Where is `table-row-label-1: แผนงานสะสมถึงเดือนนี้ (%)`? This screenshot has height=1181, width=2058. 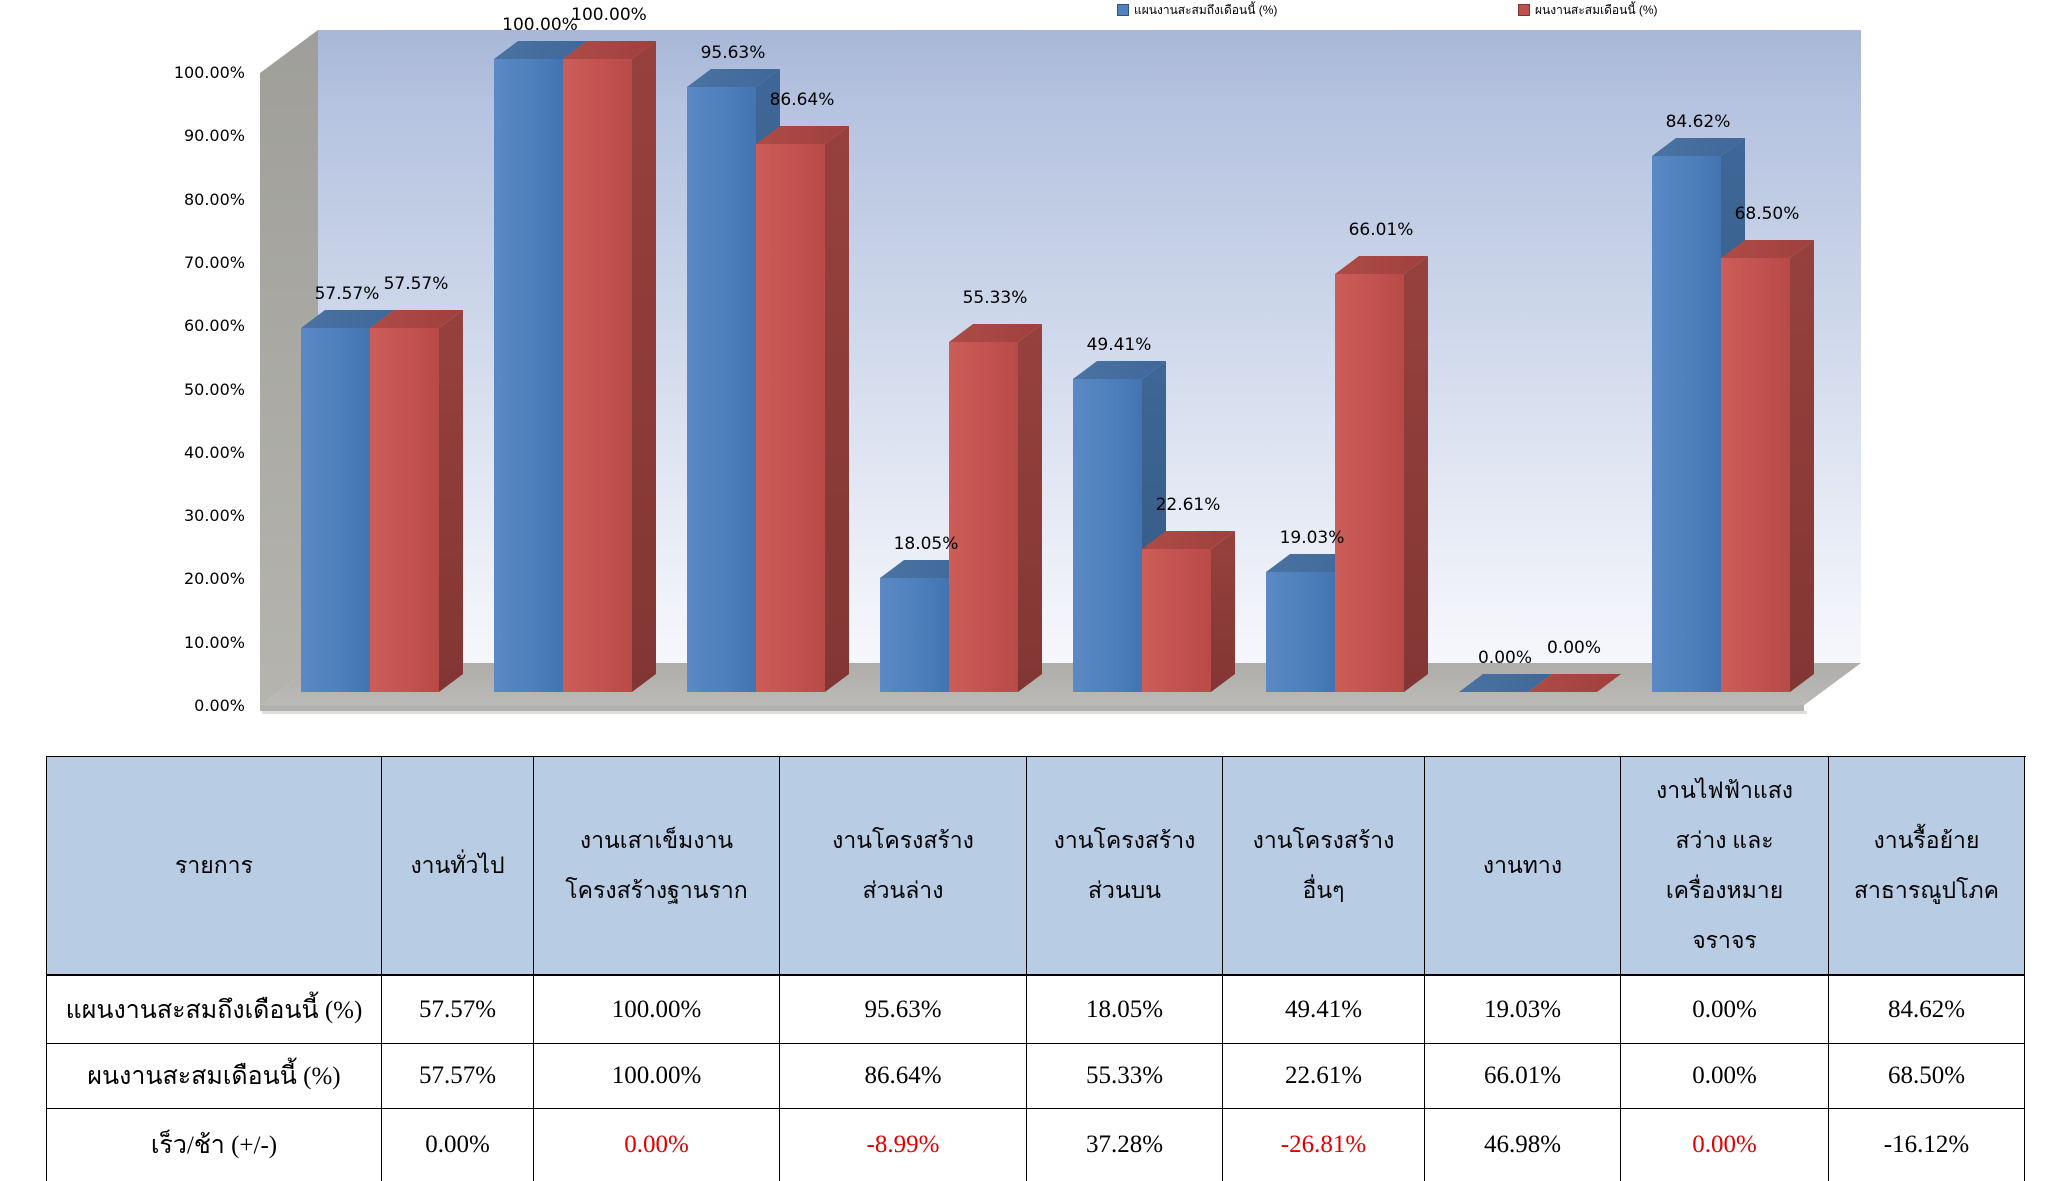
table-row-label-1: แผนงานสะสมถึงเดือนนี้ (%) is located at coordinates (214, 1010).